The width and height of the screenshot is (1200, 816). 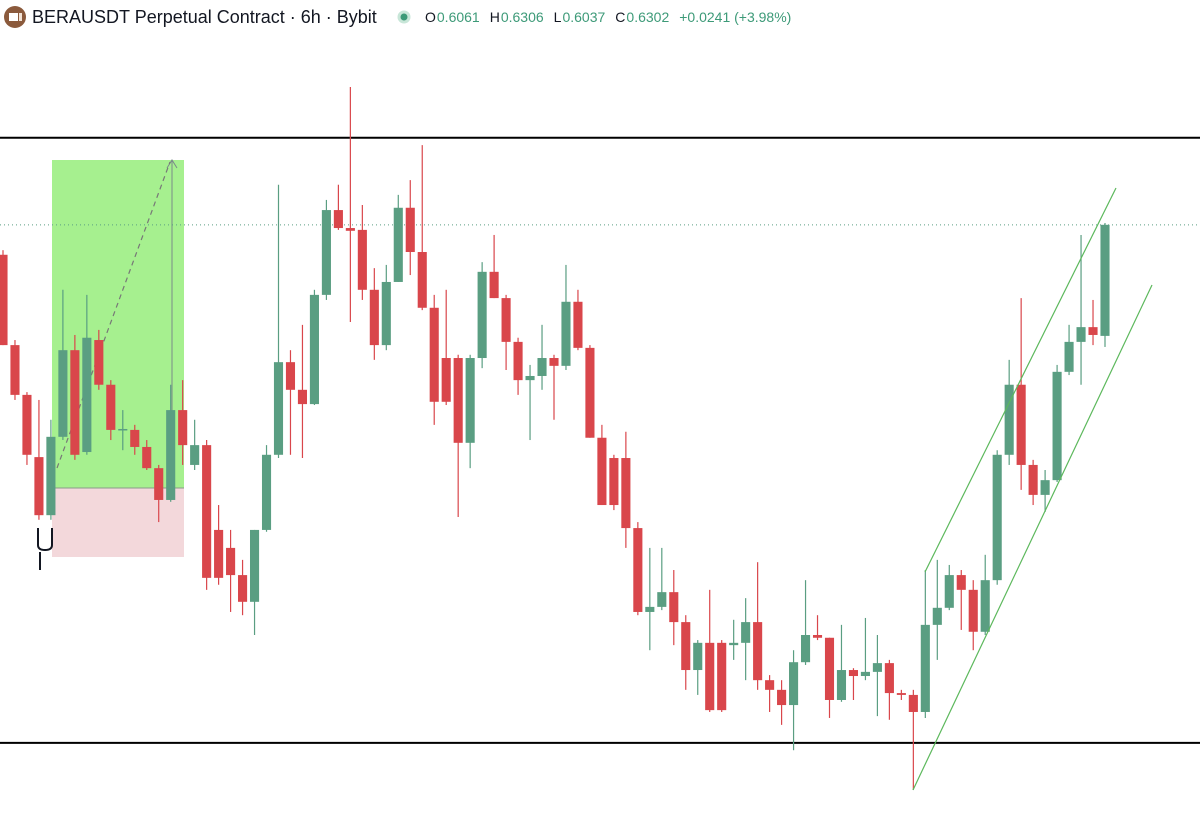 I want to click on arrow-head, so click(x=172, y=164).